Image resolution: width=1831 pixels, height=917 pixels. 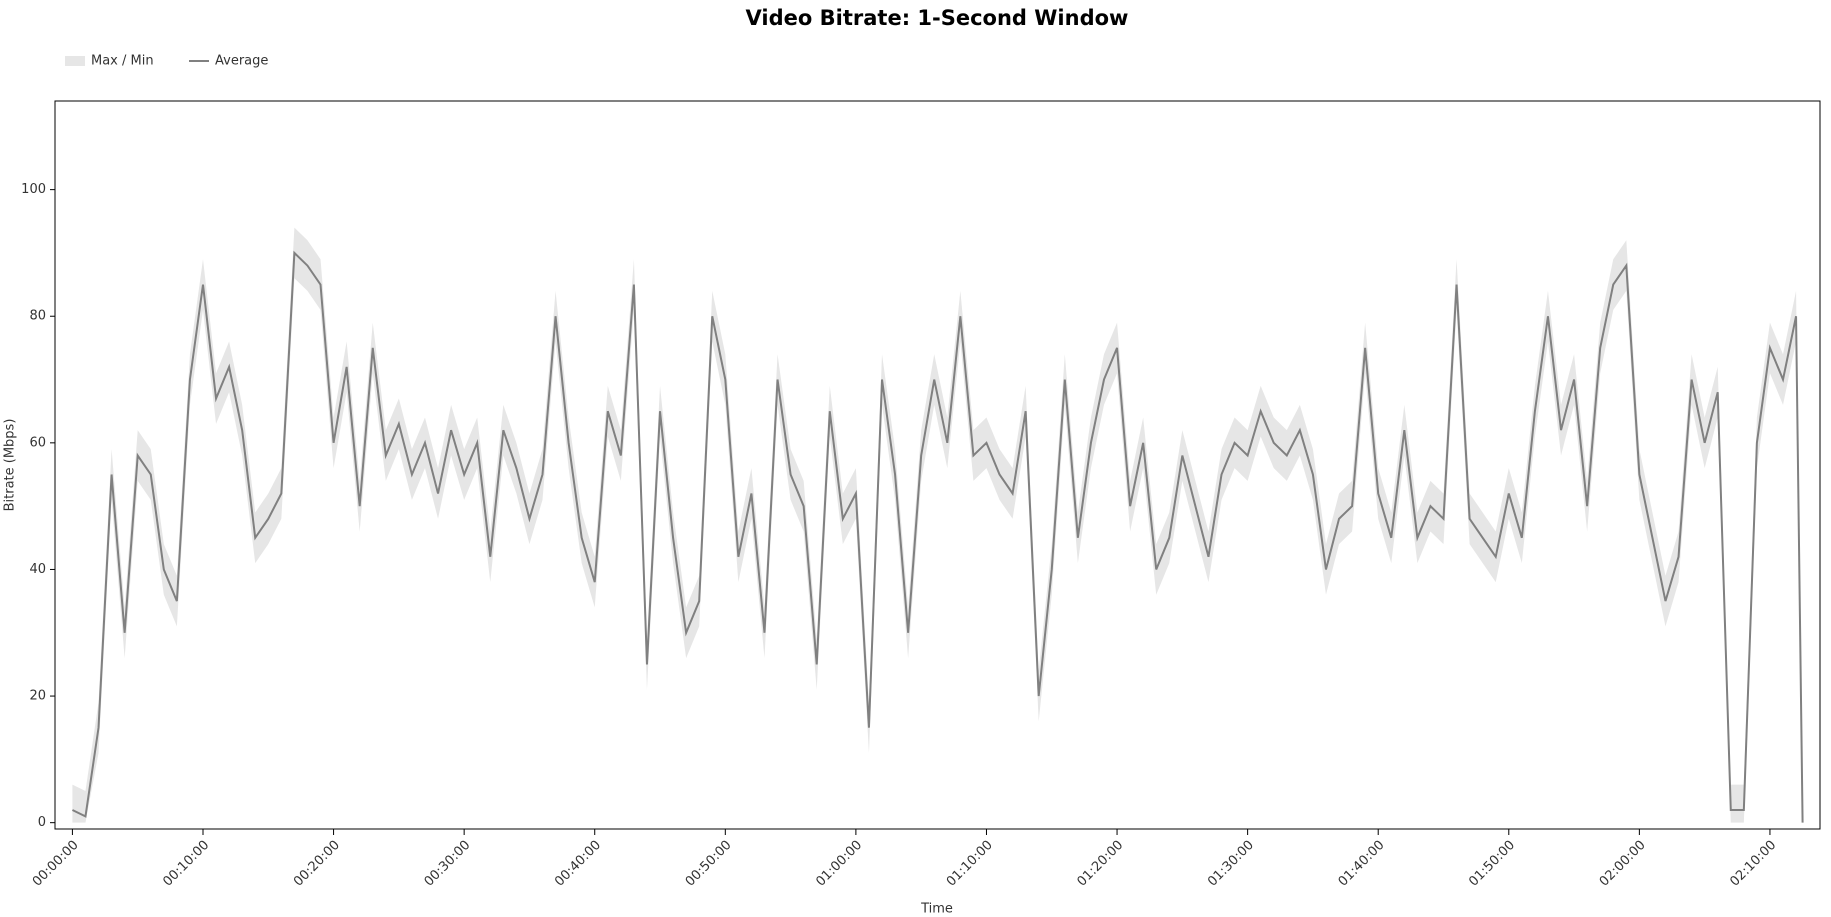 I want to click on y-tick-label: 40, so click(x=37, y=569).